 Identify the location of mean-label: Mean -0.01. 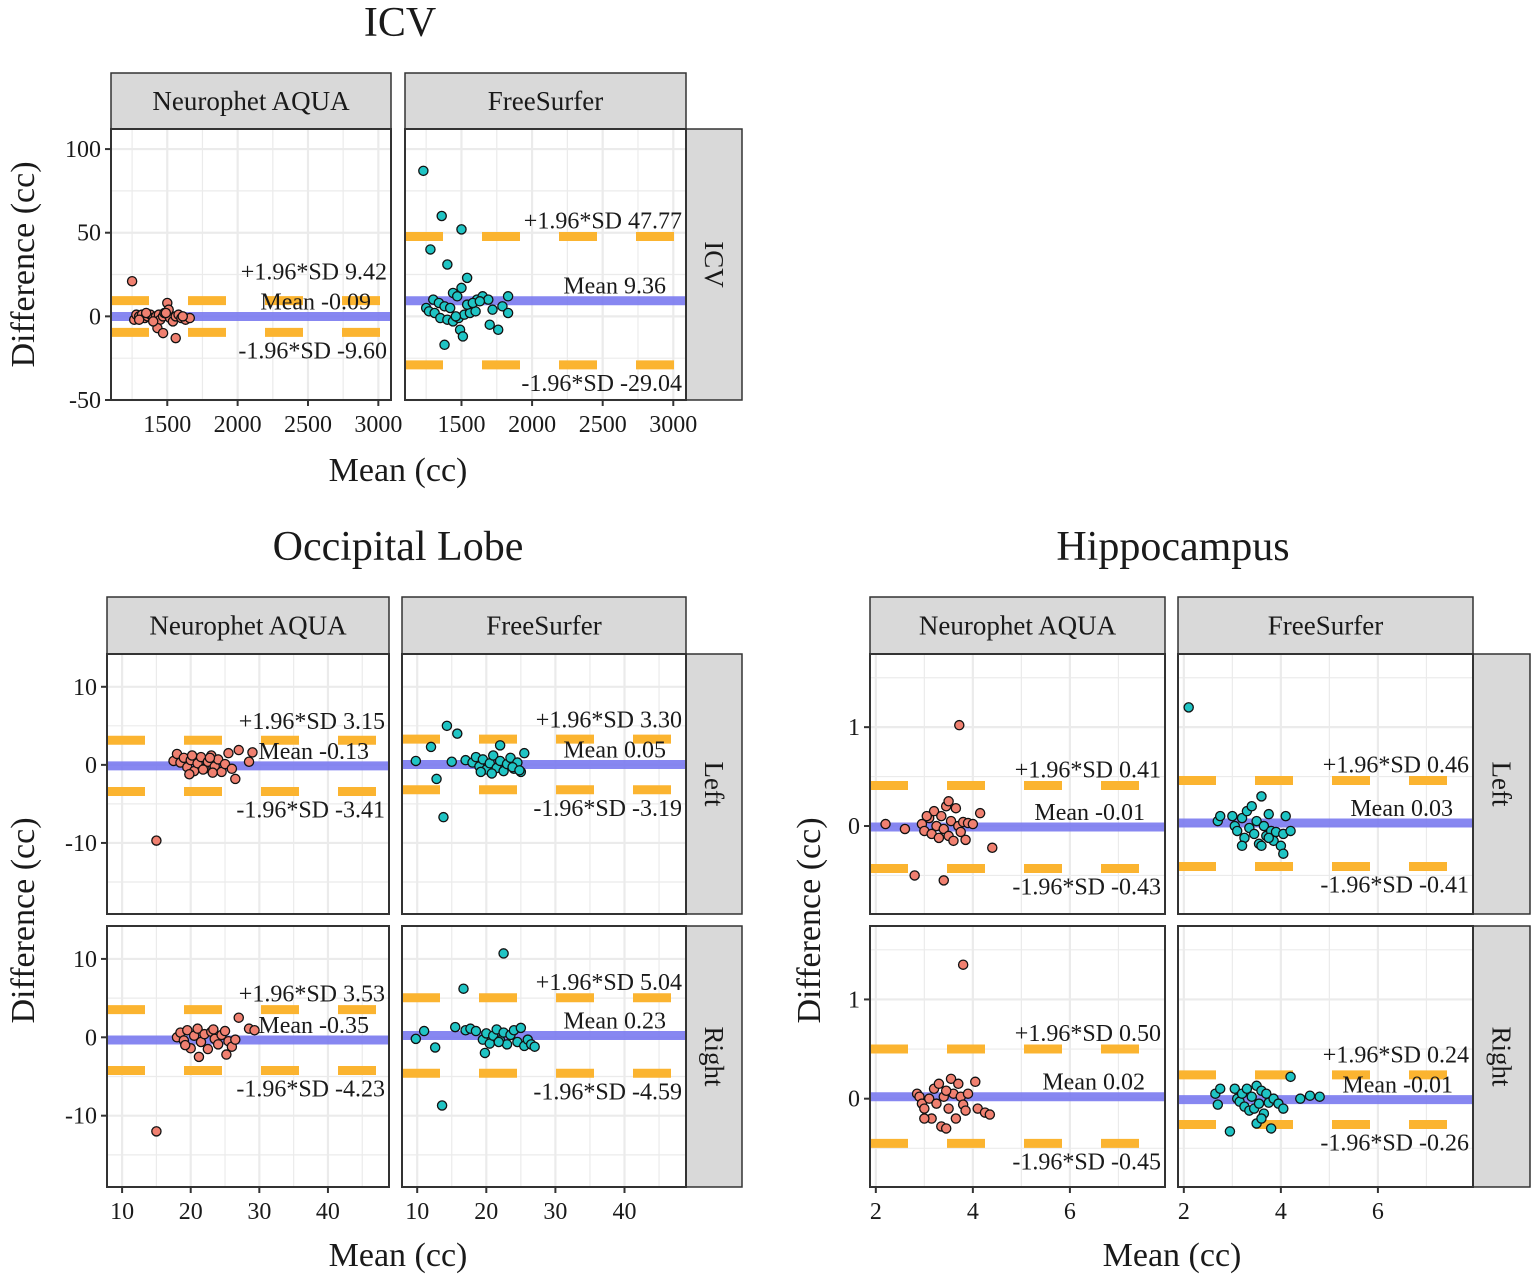
(1397, 1086).